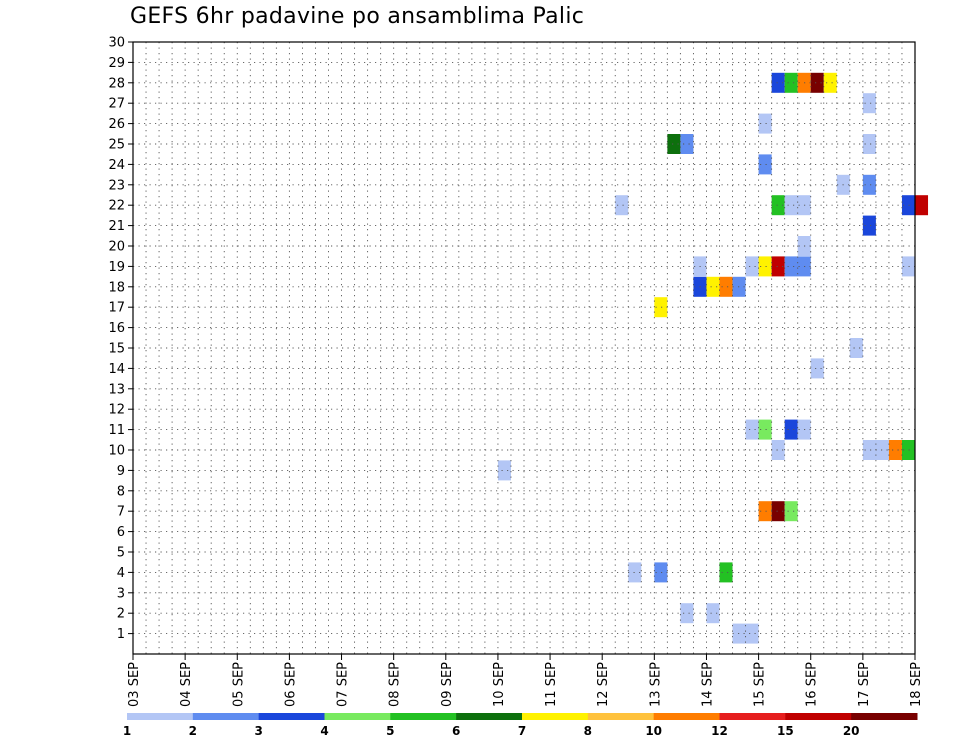 Image resolution: width=960 pixels, height=742 pixels. Describe the element at coordinates (121, 553) in the screenshot. I see `y-tick-label: 5` at that location.